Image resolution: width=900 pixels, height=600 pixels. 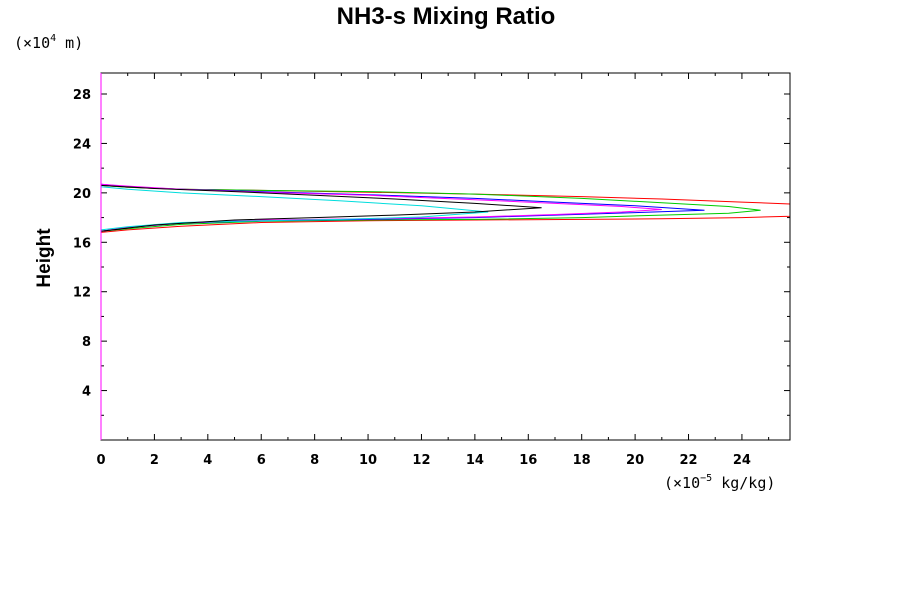 I want to click on series-green-line, so click(x=430, y=208).